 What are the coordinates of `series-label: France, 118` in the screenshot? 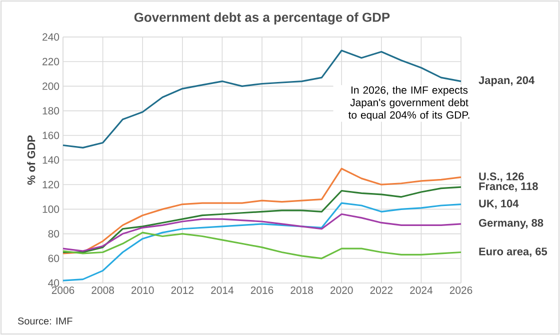 It's located at (508, 187).